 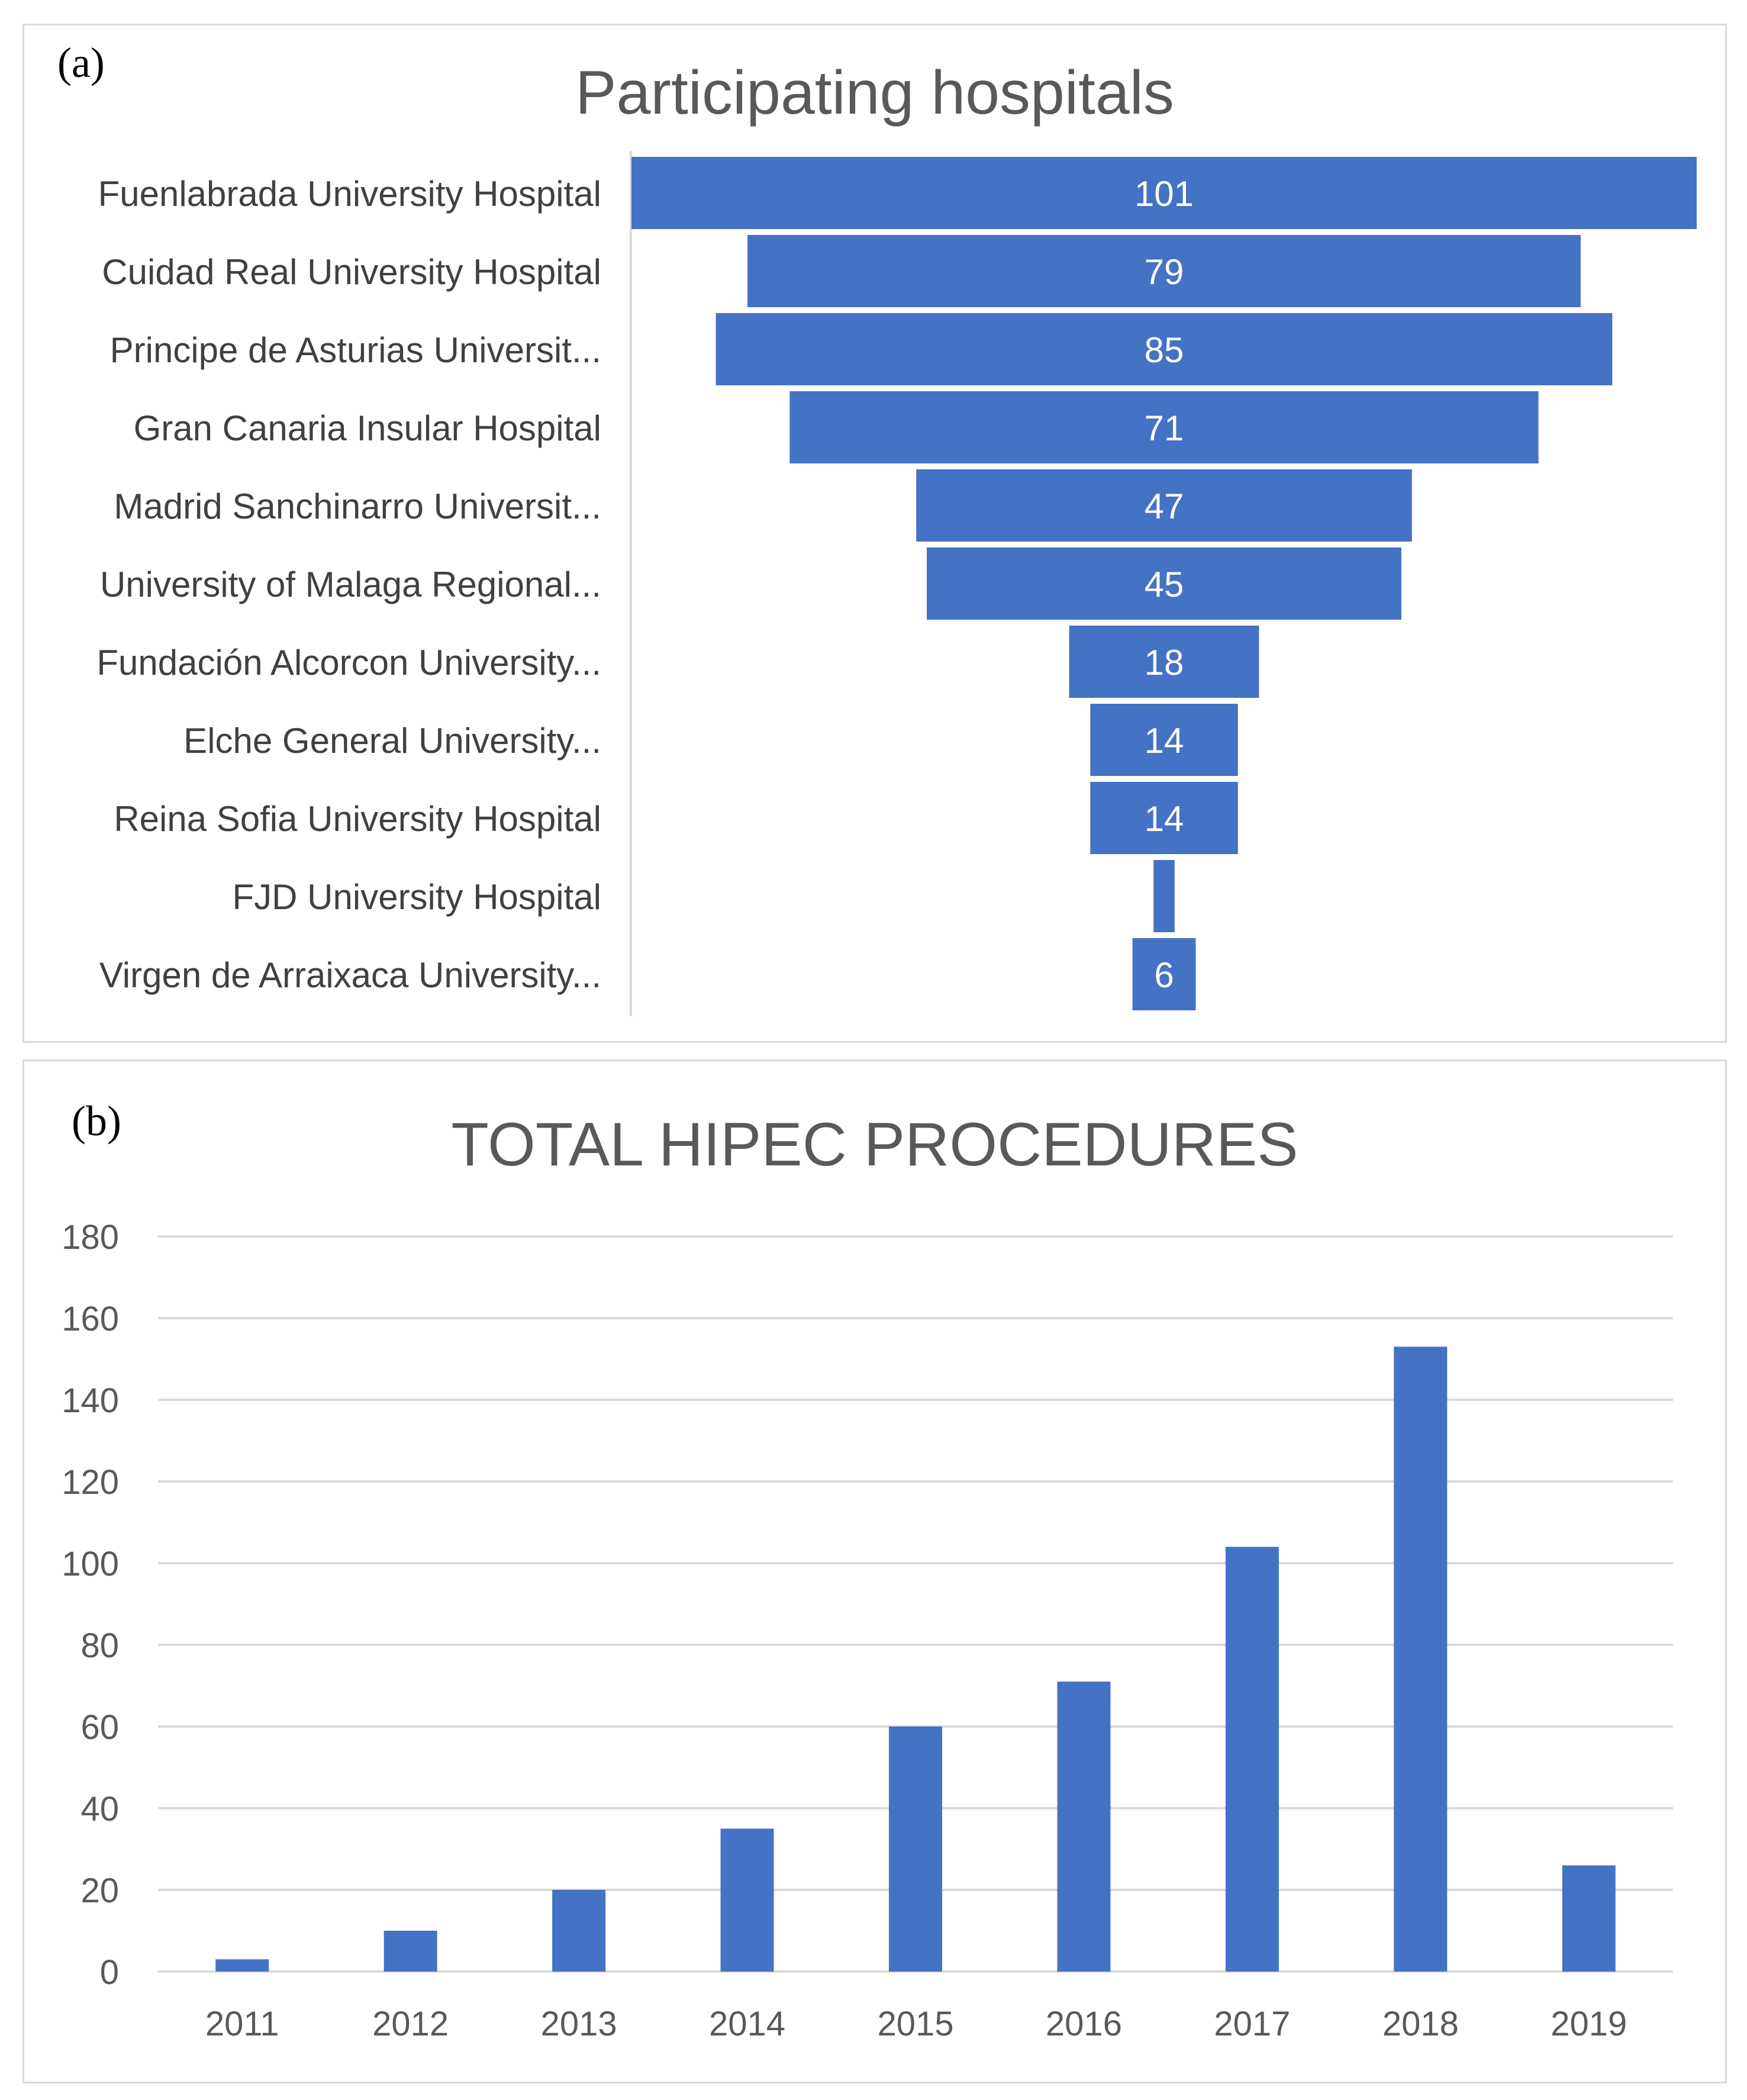 I want to click on funnel-data-label: 6, so click(x=1164, y=975).